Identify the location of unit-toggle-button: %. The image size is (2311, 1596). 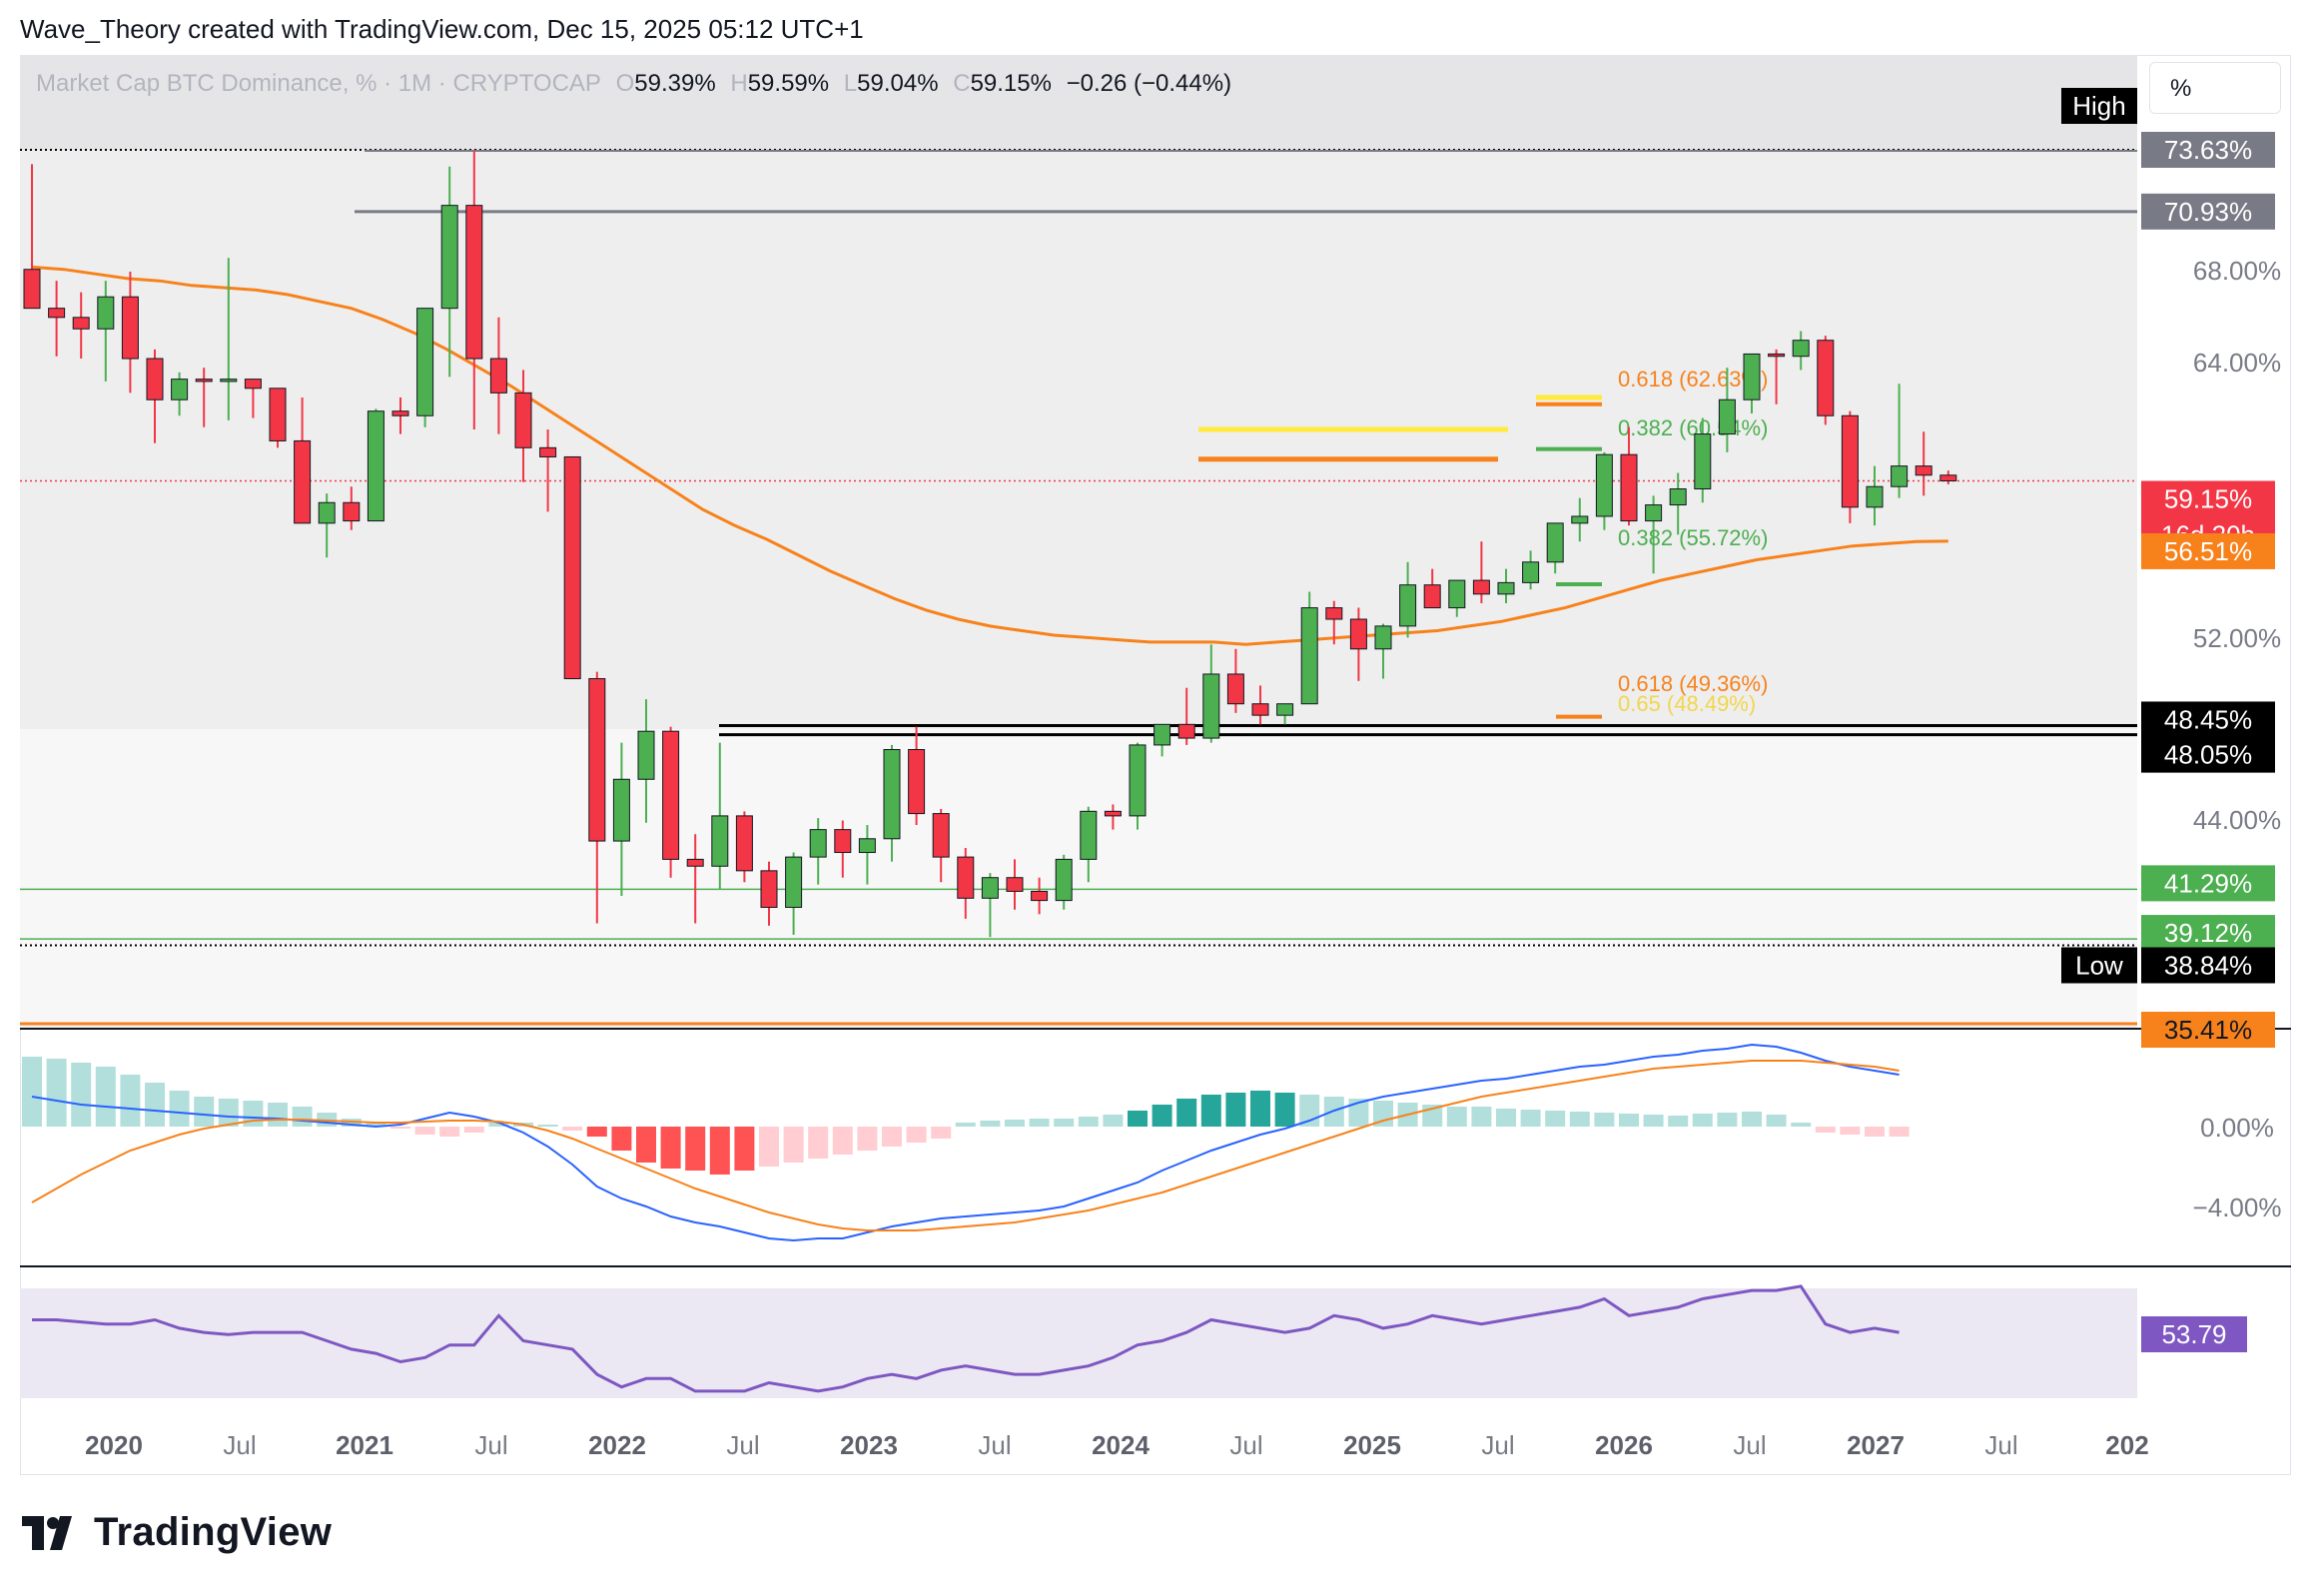
(2215, 88).